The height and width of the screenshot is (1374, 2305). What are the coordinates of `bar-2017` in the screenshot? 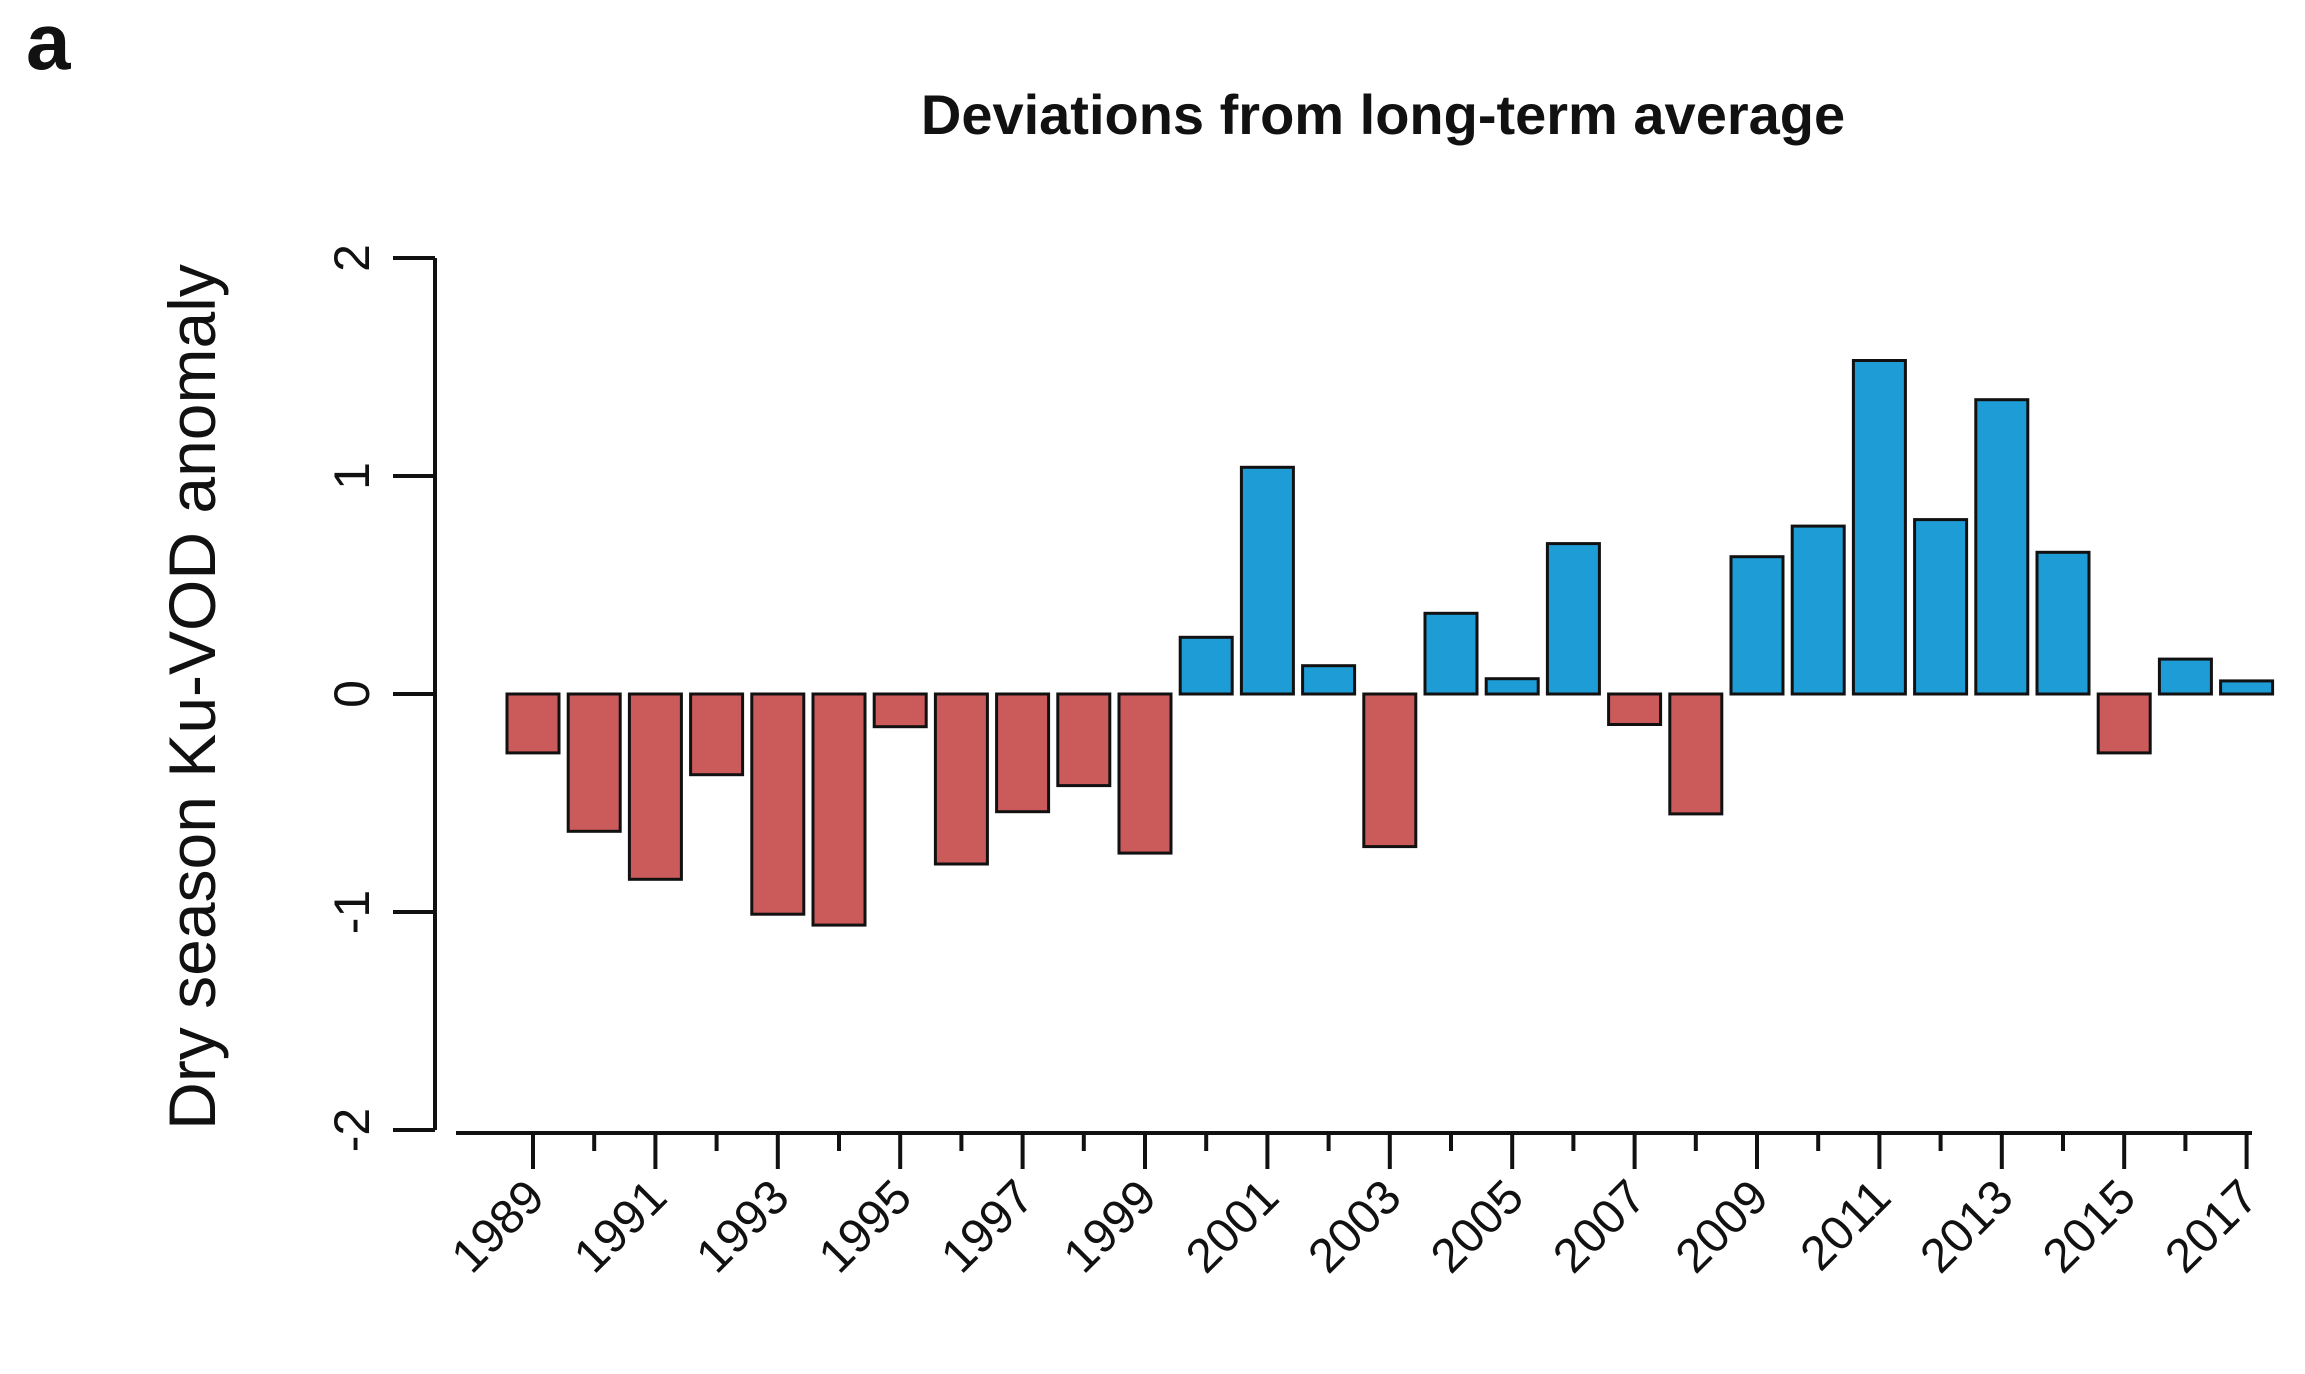 It's located at (2247, 687).